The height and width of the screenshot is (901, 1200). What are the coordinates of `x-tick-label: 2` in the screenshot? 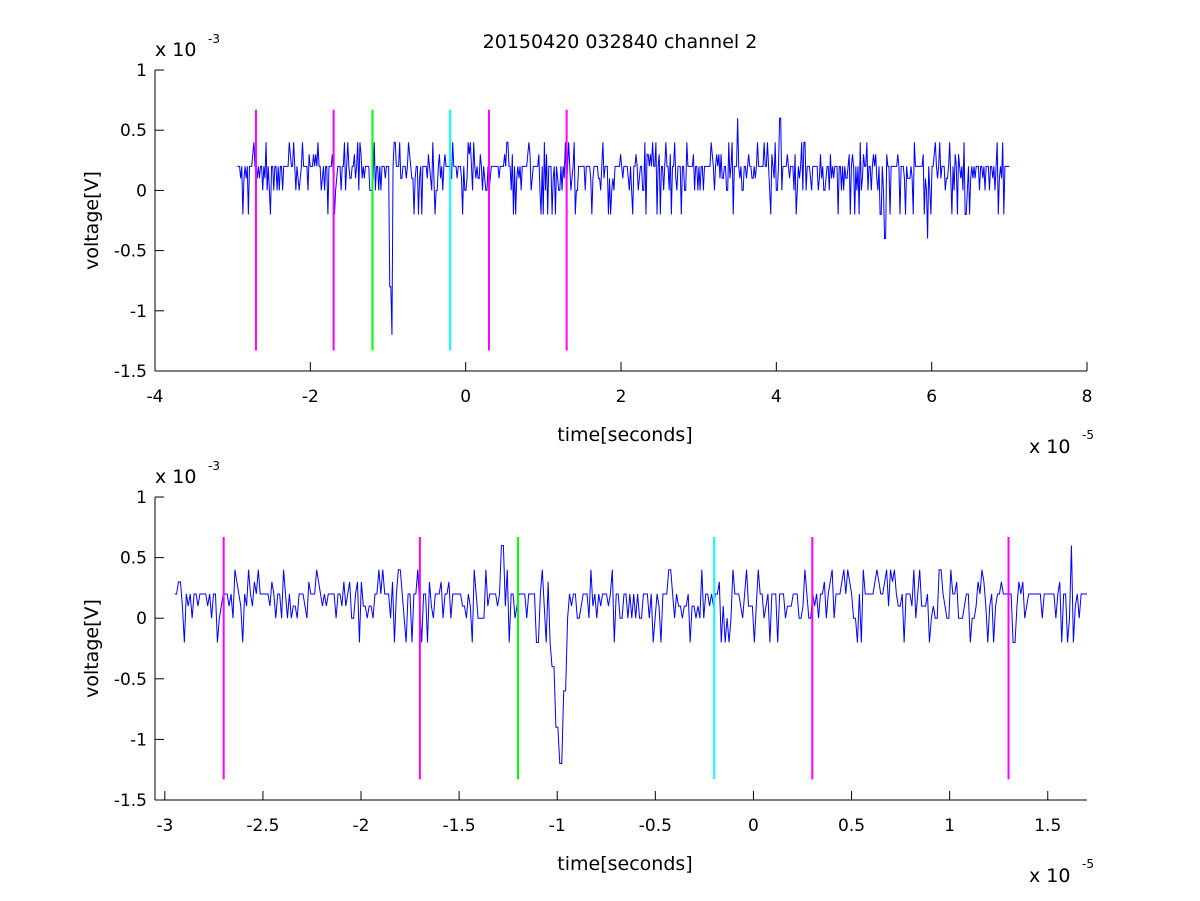 It's located at (621, 397).